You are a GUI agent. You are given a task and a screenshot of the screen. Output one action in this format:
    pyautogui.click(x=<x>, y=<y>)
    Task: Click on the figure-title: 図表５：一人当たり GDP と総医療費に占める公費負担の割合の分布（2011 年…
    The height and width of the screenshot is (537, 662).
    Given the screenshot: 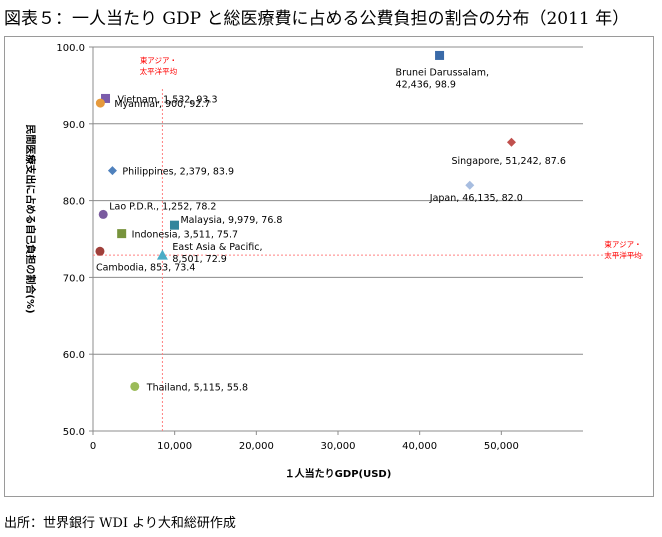 What is the action you would take?
    pyautogui.click(x=317, y=19)
    